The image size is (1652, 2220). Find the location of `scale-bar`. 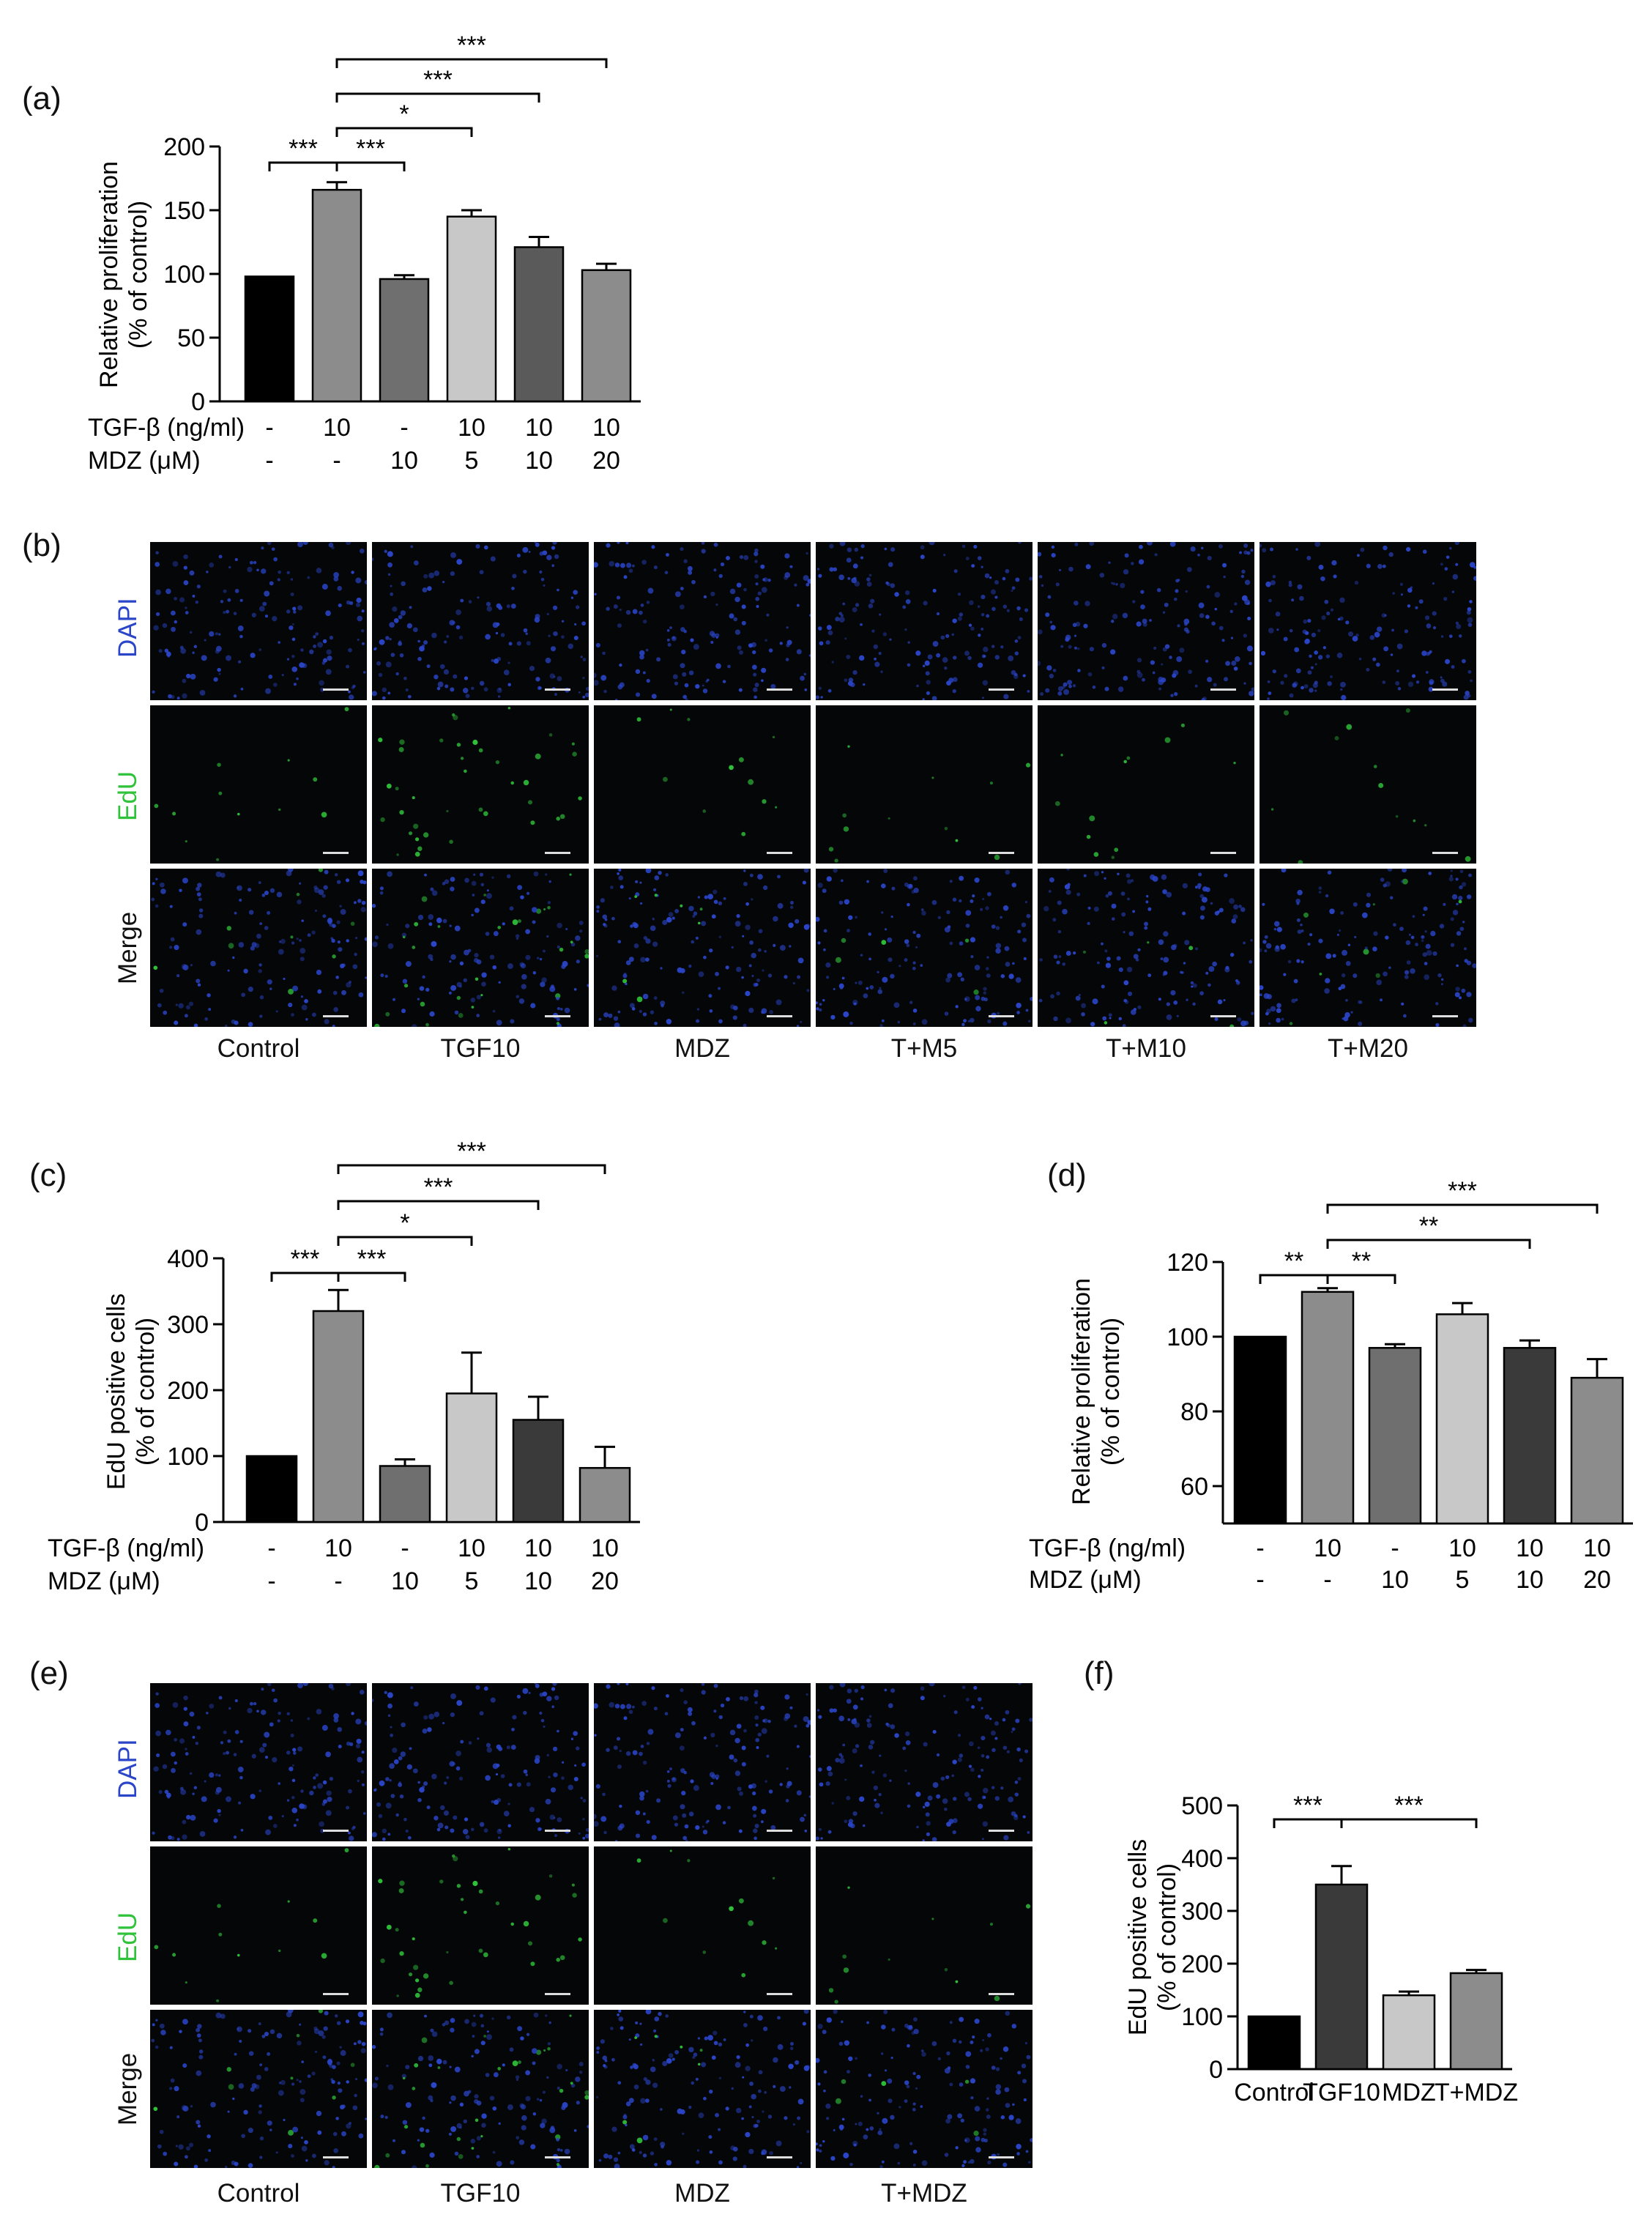

scale-bar is located at coordinates (779, 1016).